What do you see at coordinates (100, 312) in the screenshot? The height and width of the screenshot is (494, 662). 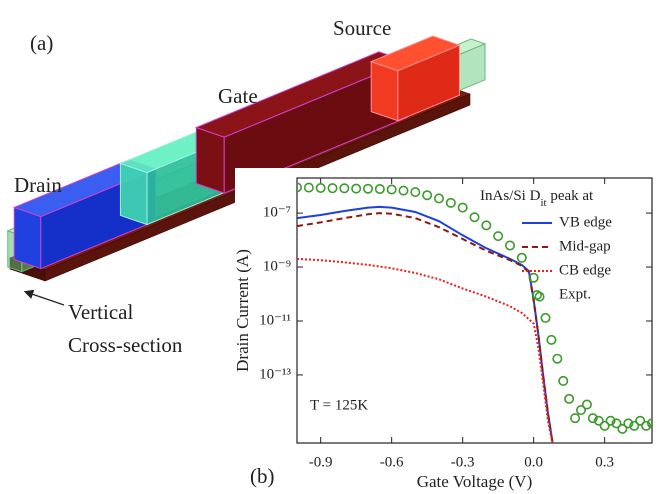 I see `cross-section-label: Vertical` at bounding box center [100, 312].